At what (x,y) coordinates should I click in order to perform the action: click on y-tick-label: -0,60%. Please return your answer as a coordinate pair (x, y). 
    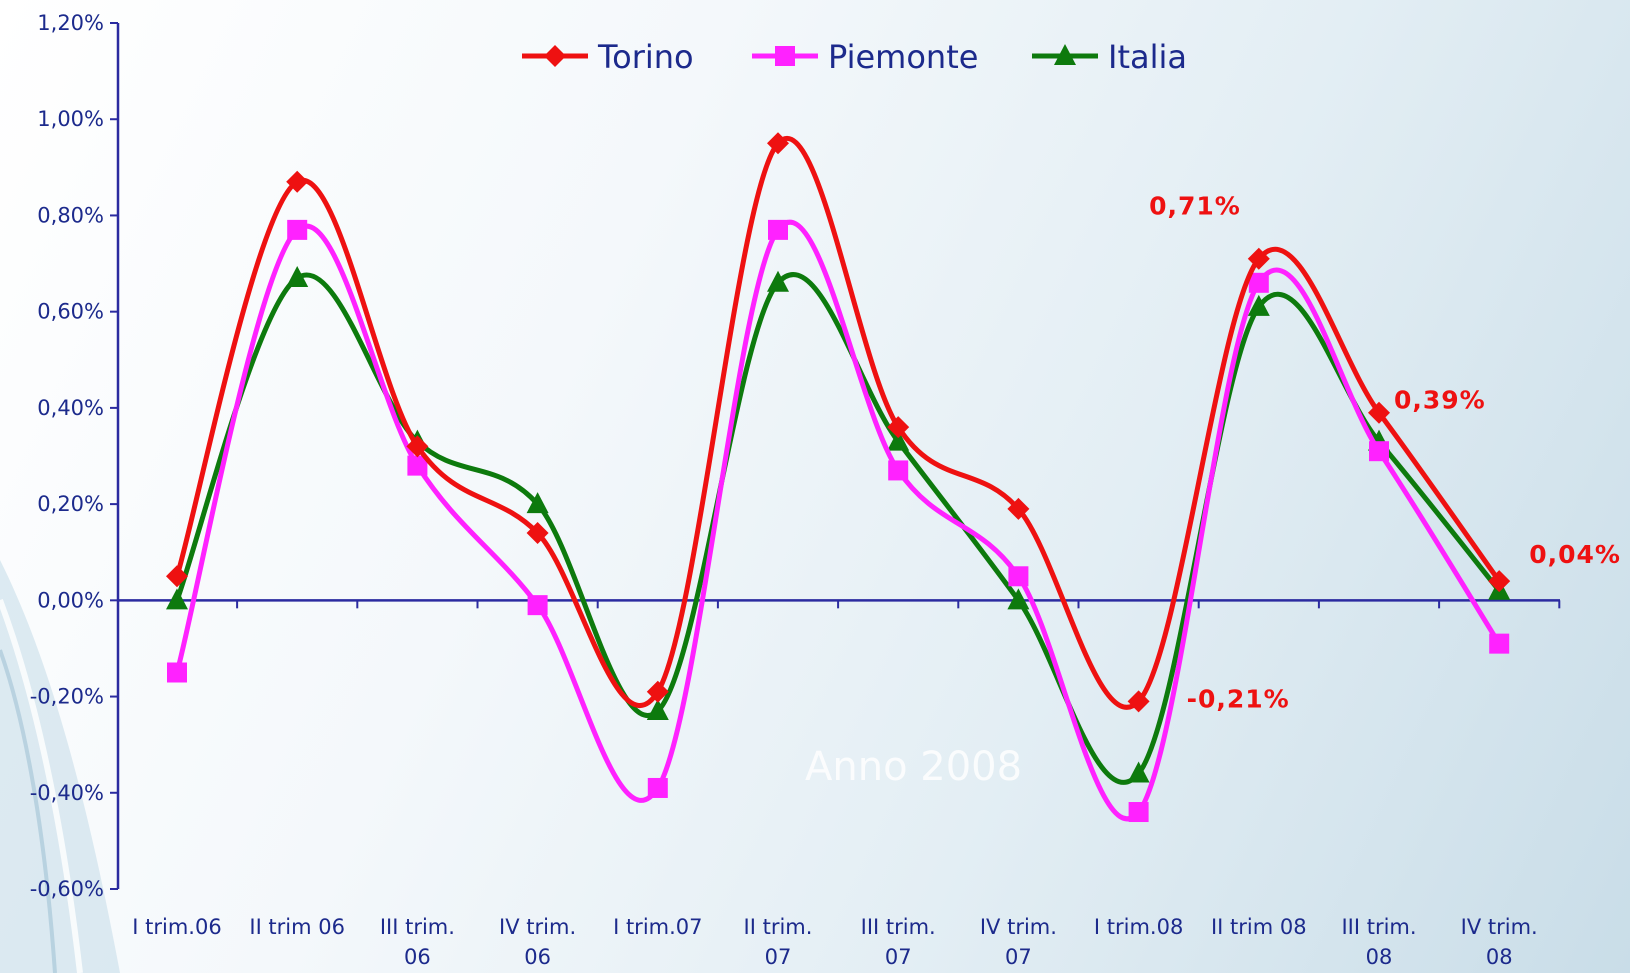
    Looking at the image, I should click on (67, 889).